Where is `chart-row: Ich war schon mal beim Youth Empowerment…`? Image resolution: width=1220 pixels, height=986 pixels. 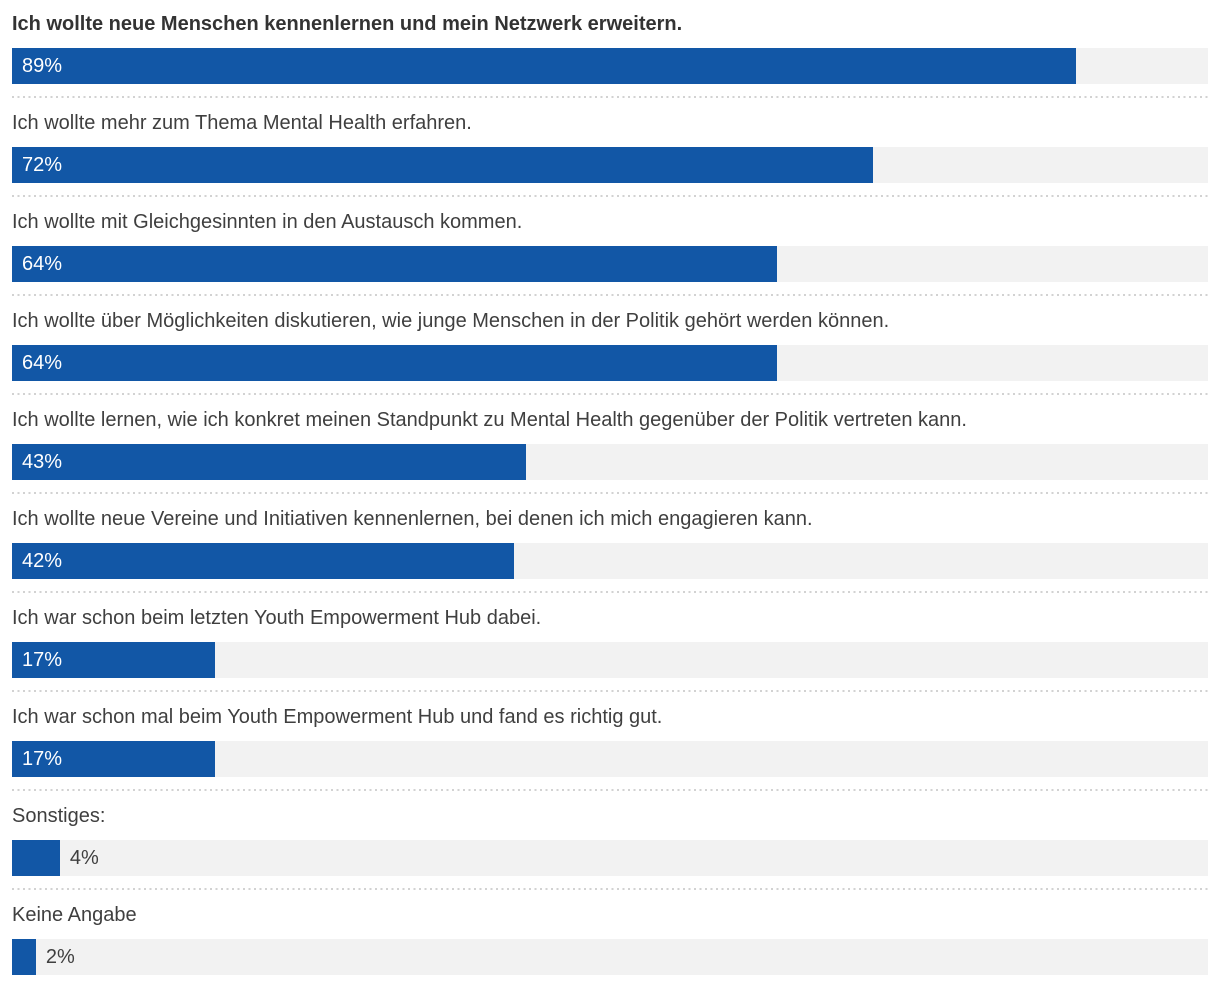 chart-row: Ich war schon mal beim Youth Empowerment… is located at coordinates (610, 741).